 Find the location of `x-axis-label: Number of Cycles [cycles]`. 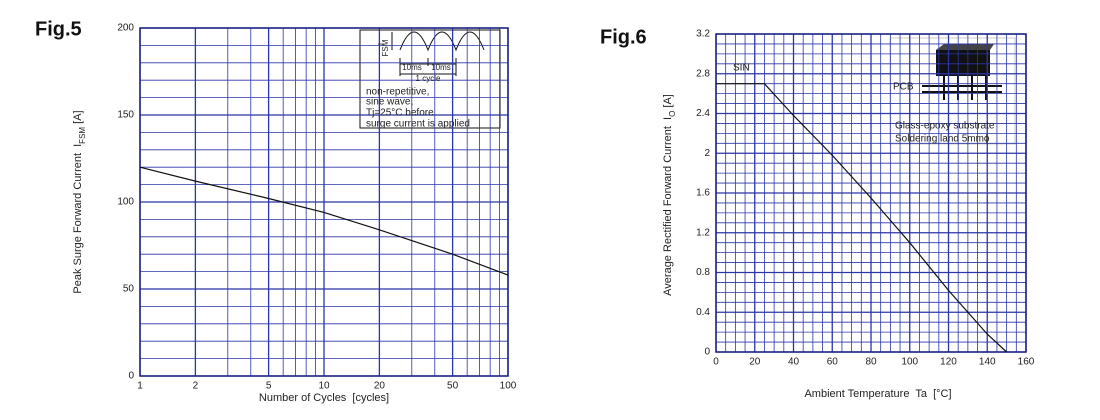

x-axis-label: Number of Cycles [cycles] is located at coordinates (324, 398).